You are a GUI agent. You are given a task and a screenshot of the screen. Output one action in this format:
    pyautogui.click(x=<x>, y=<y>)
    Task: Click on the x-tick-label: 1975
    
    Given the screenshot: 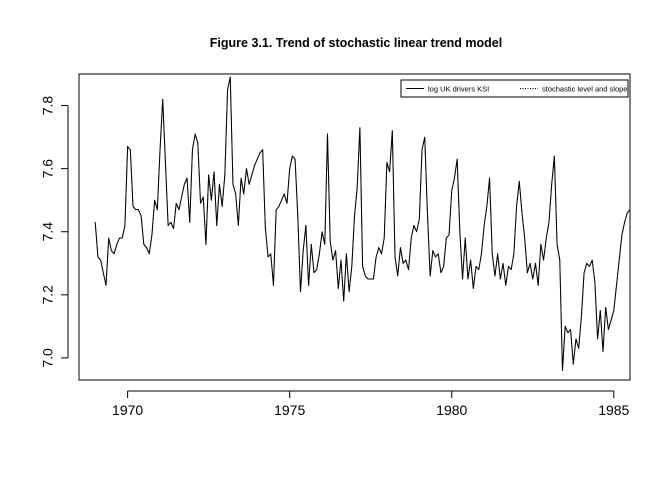 What is the action you would take?
    pyautogui.click(x=289, y=410)
    